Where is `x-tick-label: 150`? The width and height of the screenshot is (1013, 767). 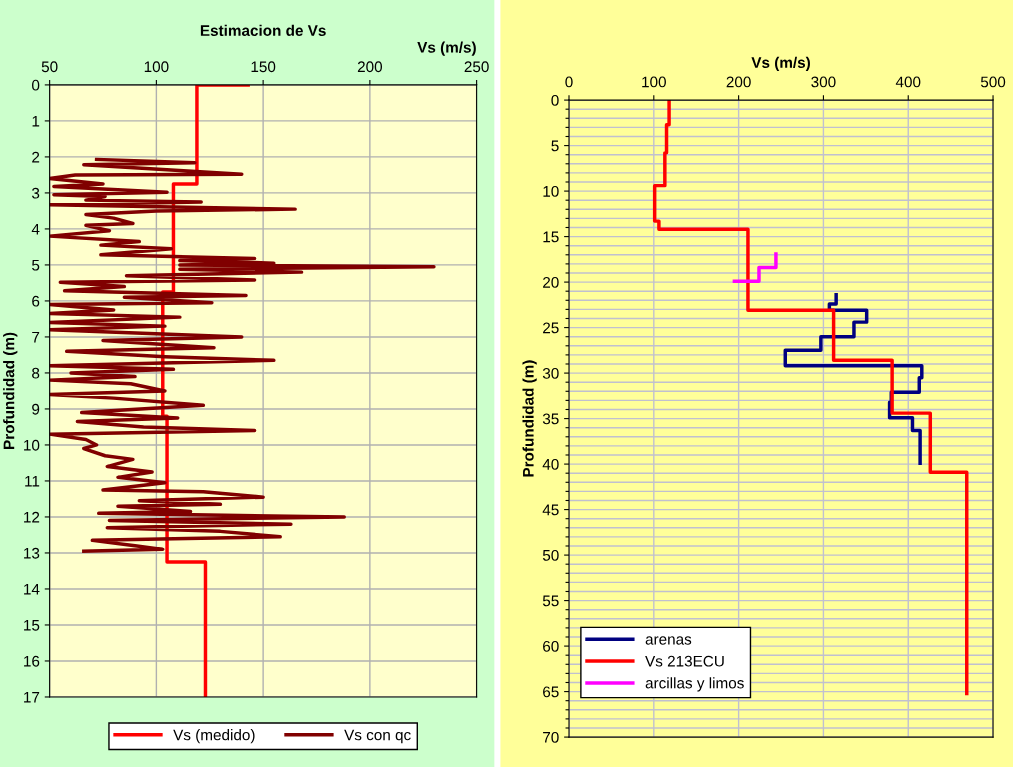
x-tick-label: 150 is located at coordinates (263, 67).